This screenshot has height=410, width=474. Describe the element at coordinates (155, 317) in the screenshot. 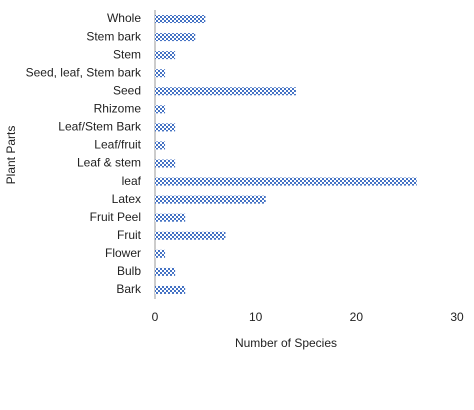

I see `x-tick-label: 0` at that location.